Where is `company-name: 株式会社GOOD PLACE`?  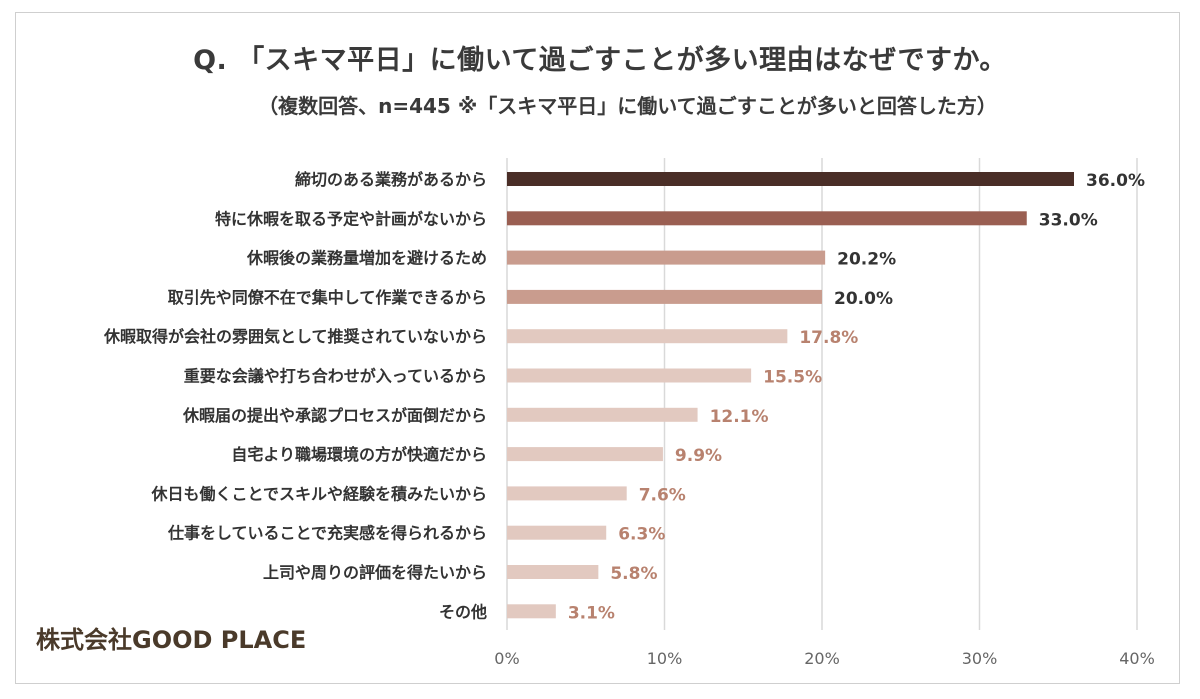
company-name: 株式会社GOOD PLACE is located at coordinates (171, 640).